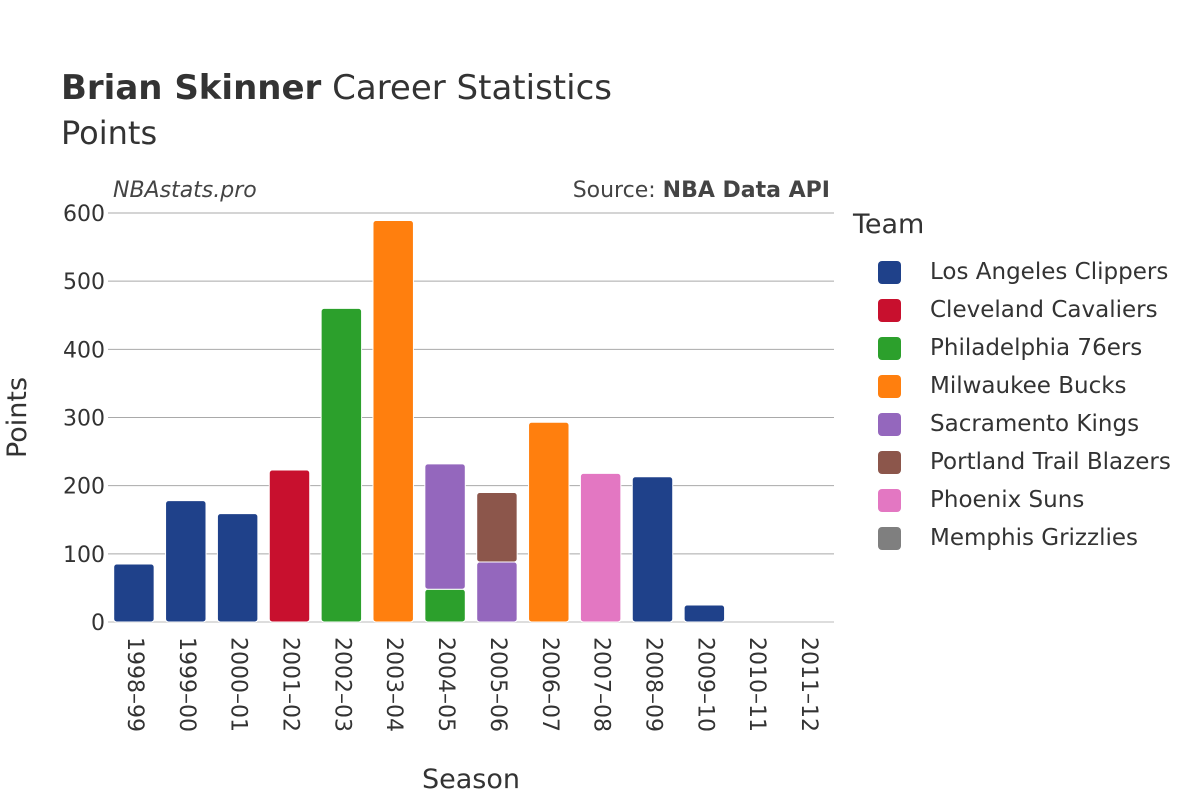 The height and width of the screenshot is (800, 1200). I want to click on source-prefix: Source:, so click(617, 190).